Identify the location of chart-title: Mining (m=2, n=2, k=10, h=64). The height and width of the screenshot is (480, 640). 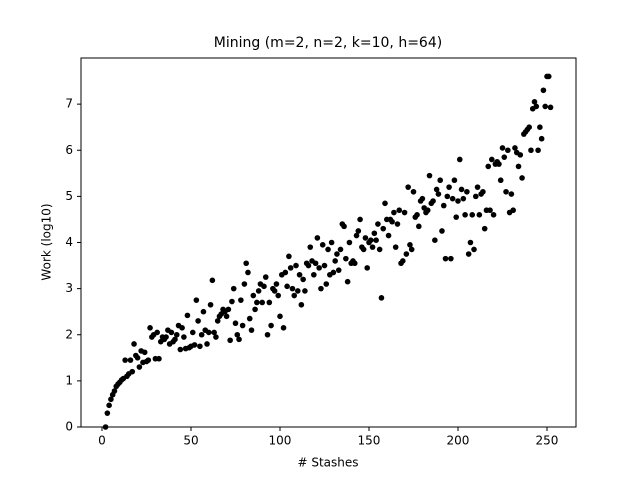
(328, 43).